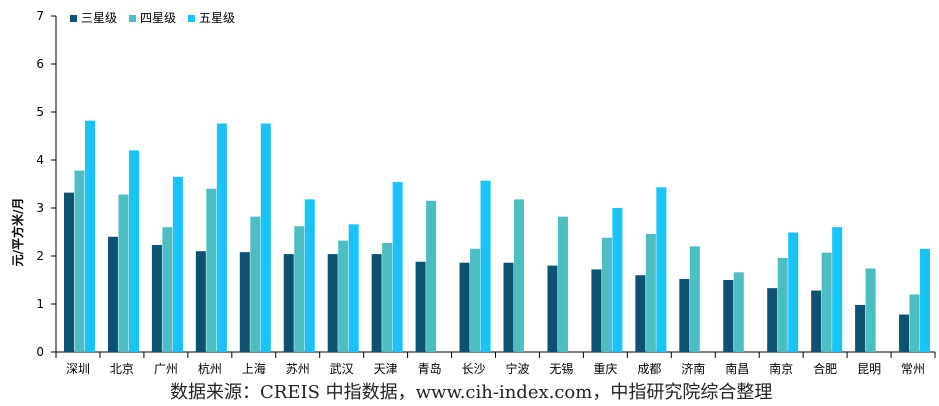 The image size is (939, 406). What do you see at coordinates (485, 266) in the screenshot?
I see `bar-五星级-长沙` at bounding box center [485, 266].